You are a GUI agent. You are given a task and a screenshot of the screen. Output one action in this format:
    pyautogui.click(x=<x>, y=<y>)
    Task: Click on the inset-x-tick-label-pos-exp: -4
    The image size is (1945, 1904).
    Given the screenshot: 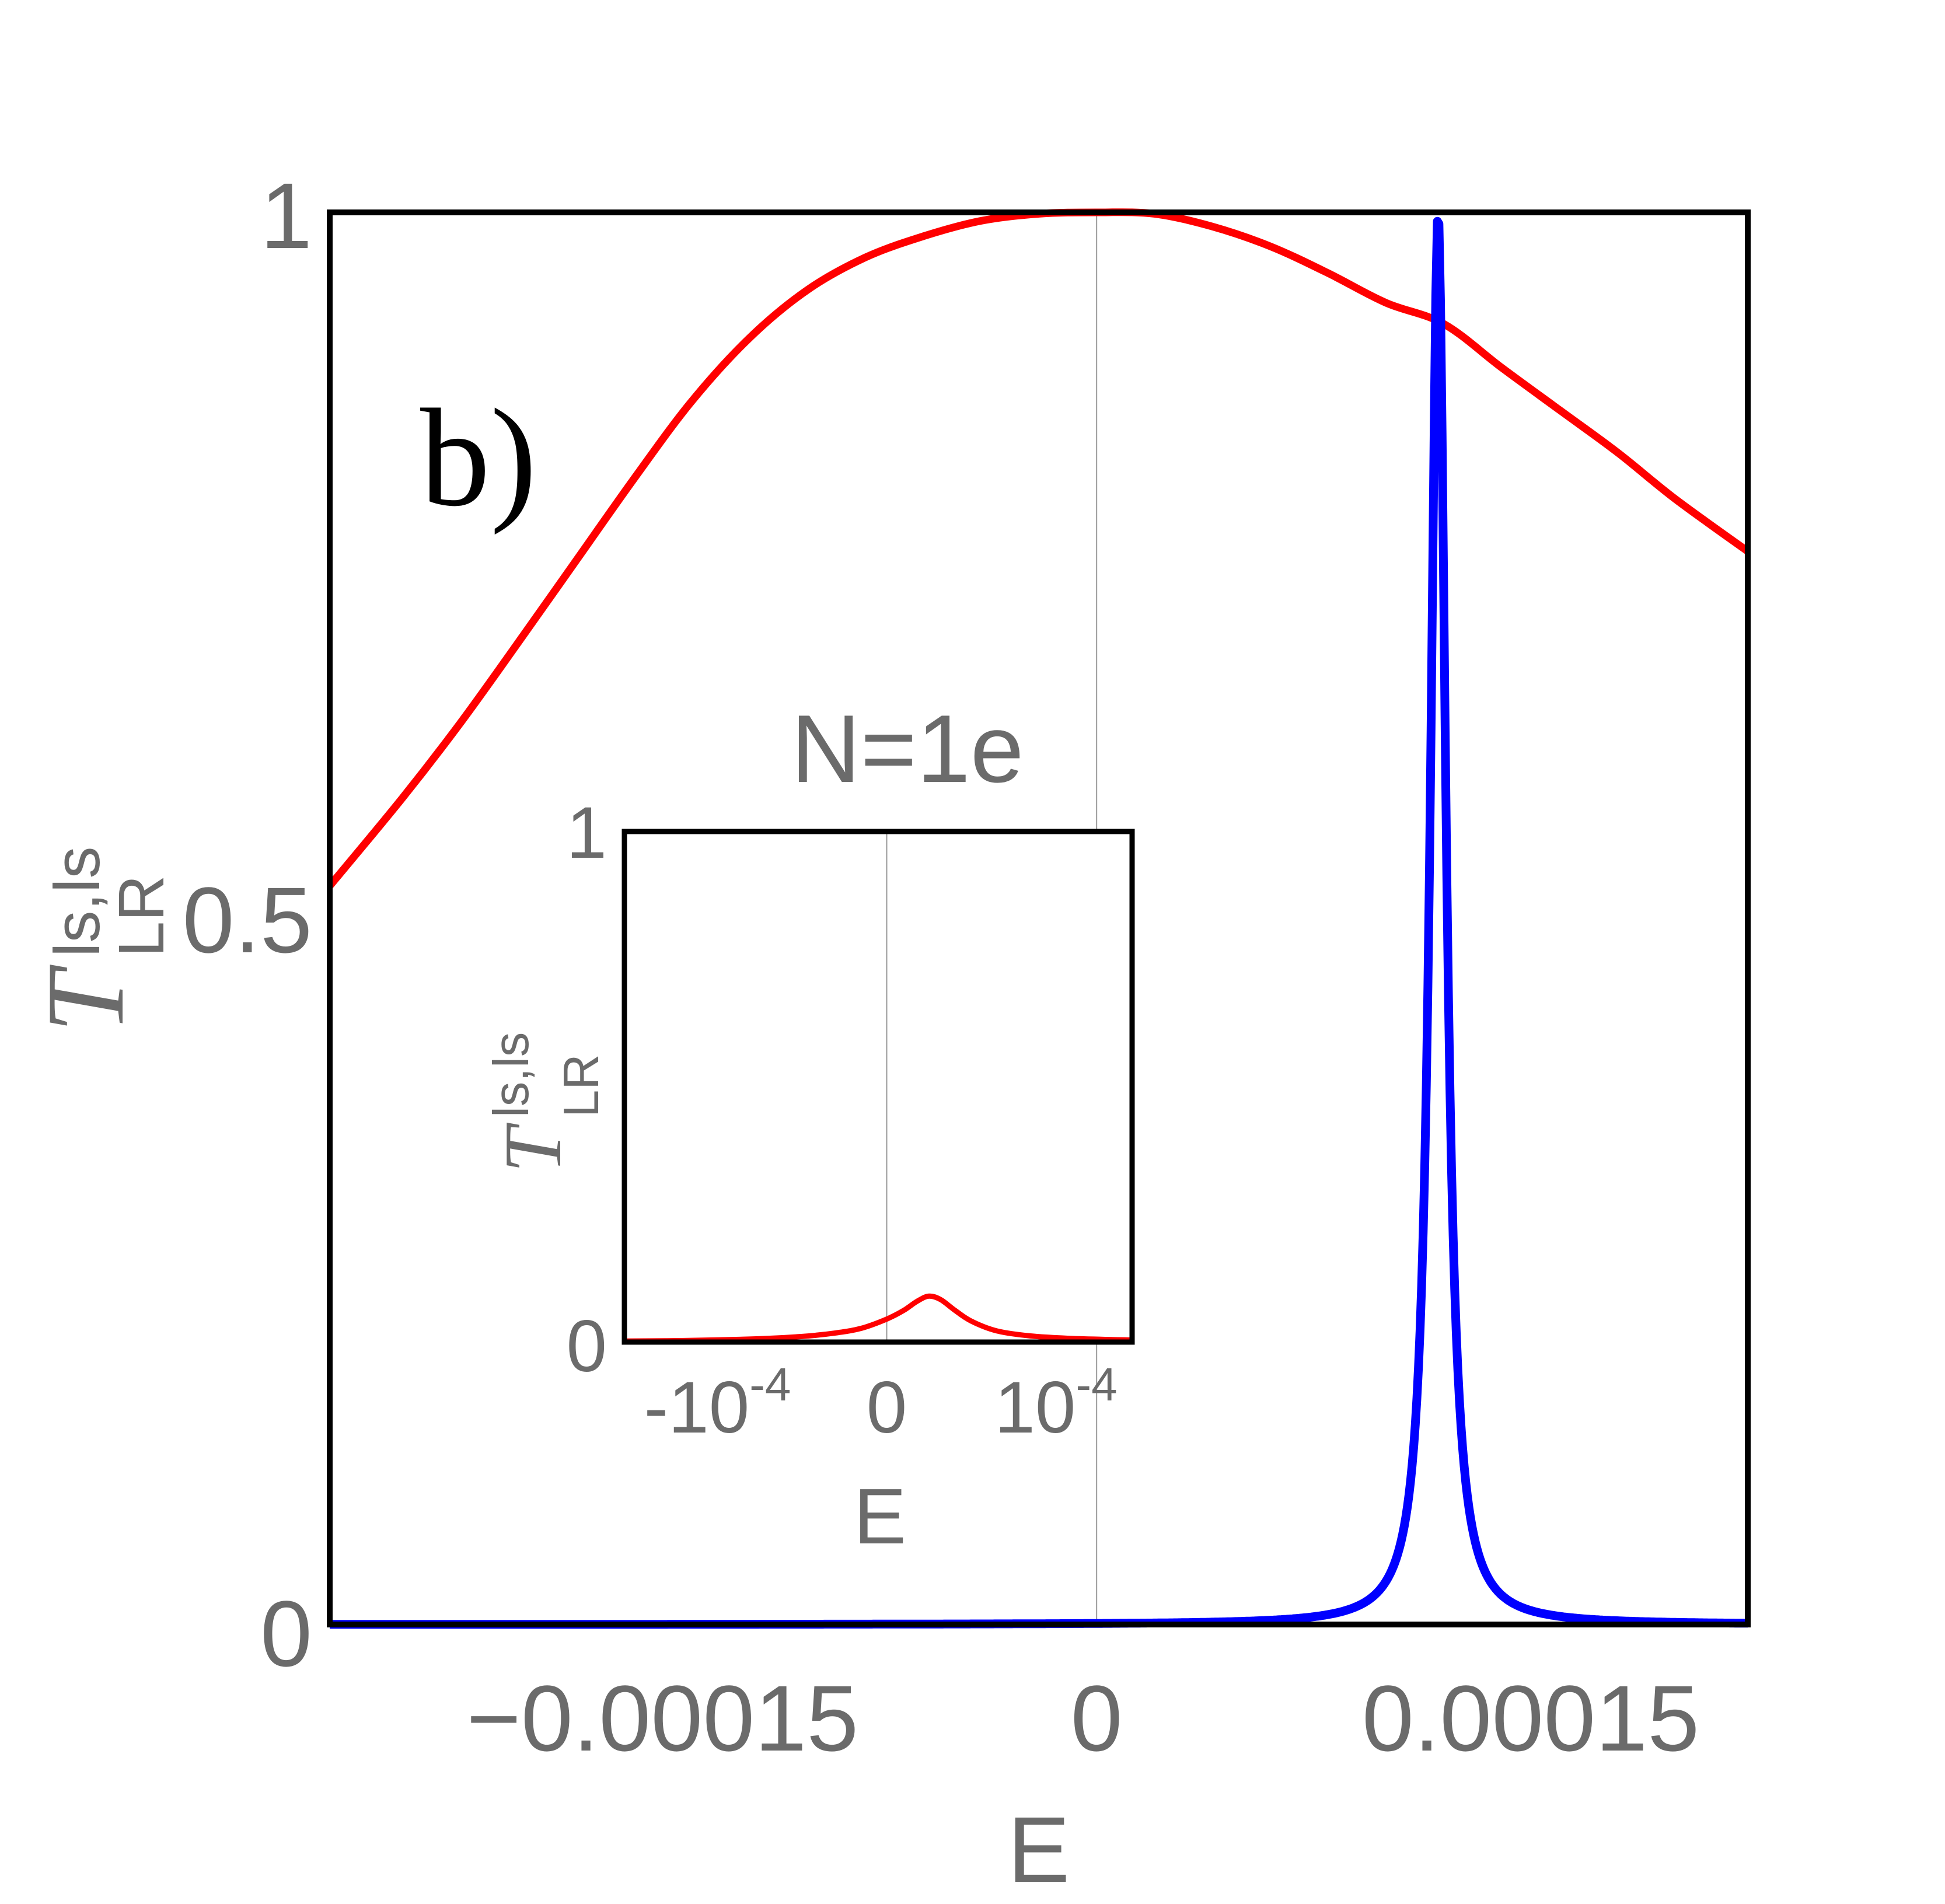 What is the action you would take?
    pyautogui.click(x=1096, y=1384)
    